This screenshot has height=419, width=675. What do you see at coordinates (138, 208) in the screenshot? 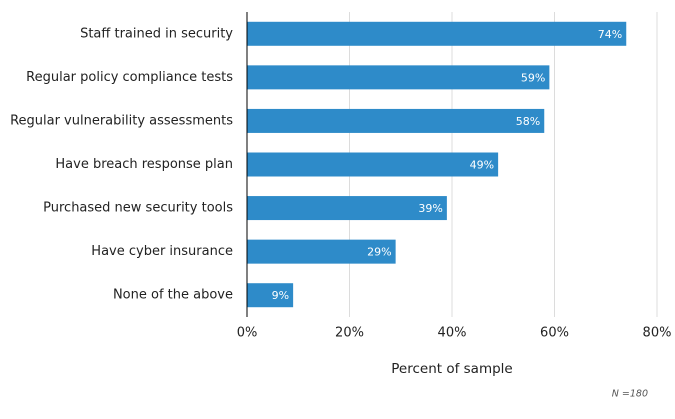
I see `y-tick-label: Purchased new security tools` at bounding box center [138, 208].